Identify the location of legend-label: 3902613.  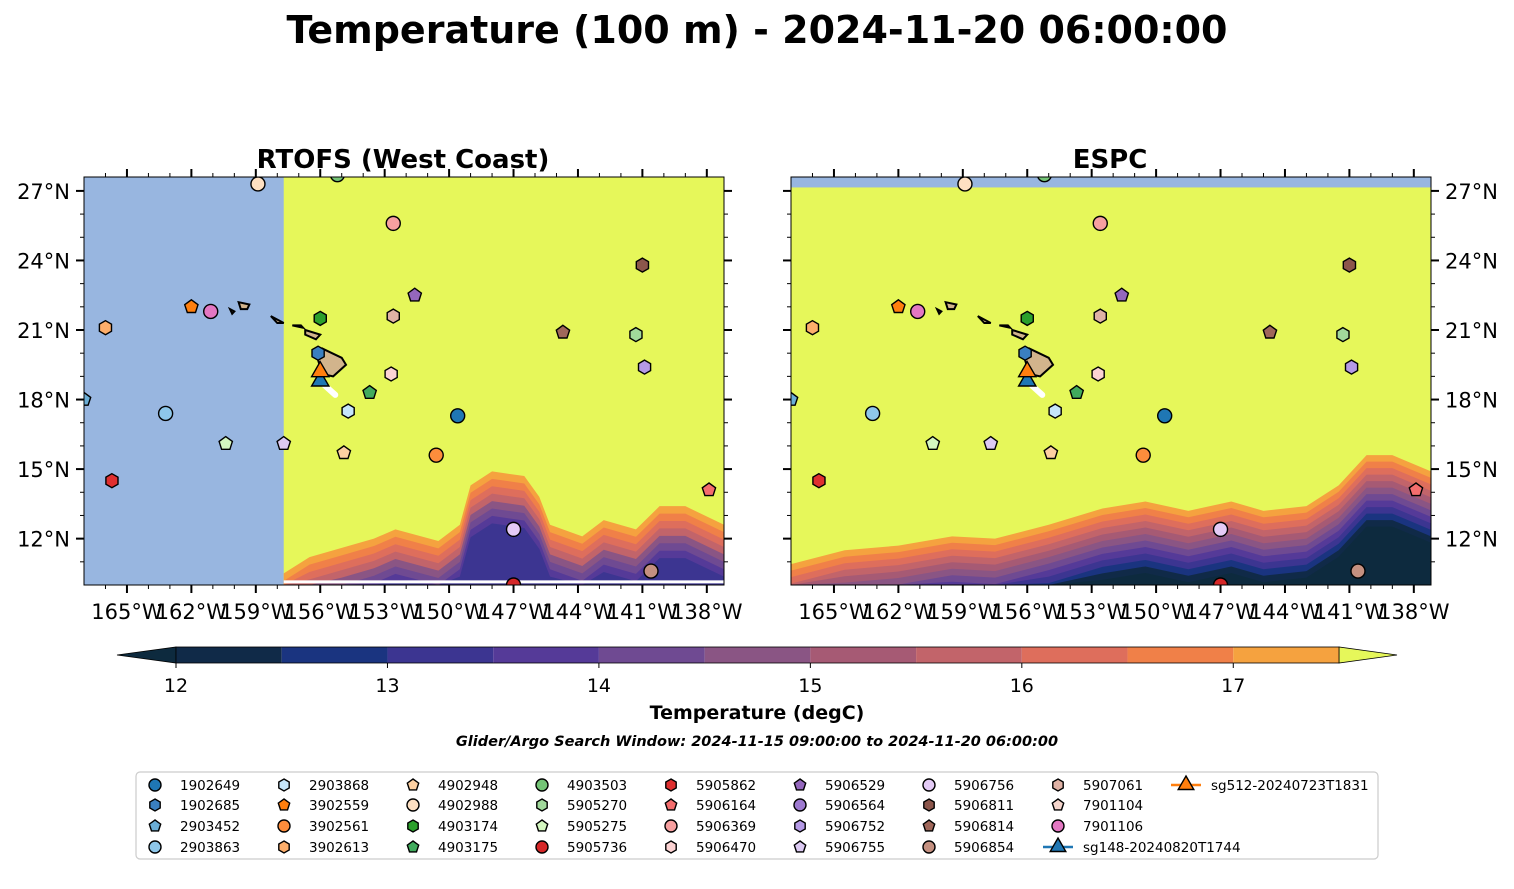
(339, 848).